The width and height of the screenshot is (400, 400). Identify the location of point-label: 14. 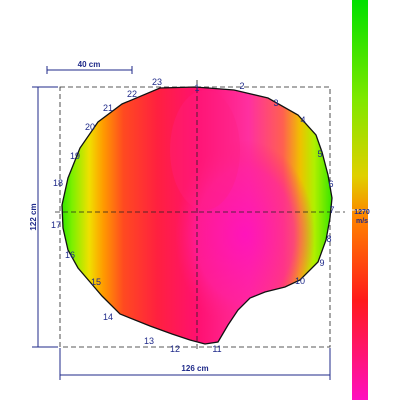
(108, 317).